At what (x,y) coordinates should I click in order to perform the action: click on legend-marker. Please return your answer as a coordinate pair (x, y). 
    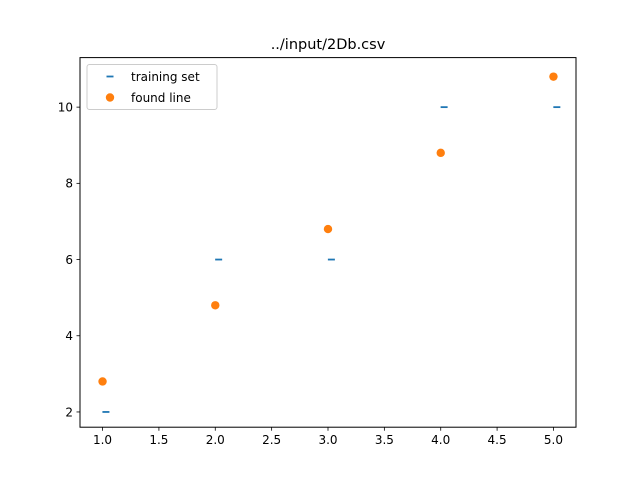
    Looking at the image, I should click on (110, 97).